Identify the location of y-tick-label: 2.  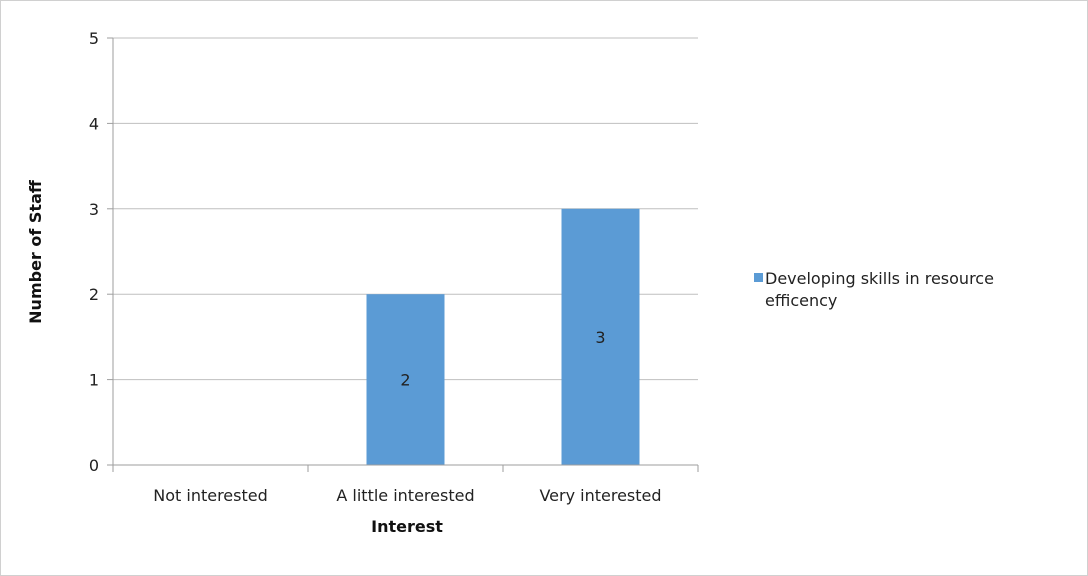
(94, 294).